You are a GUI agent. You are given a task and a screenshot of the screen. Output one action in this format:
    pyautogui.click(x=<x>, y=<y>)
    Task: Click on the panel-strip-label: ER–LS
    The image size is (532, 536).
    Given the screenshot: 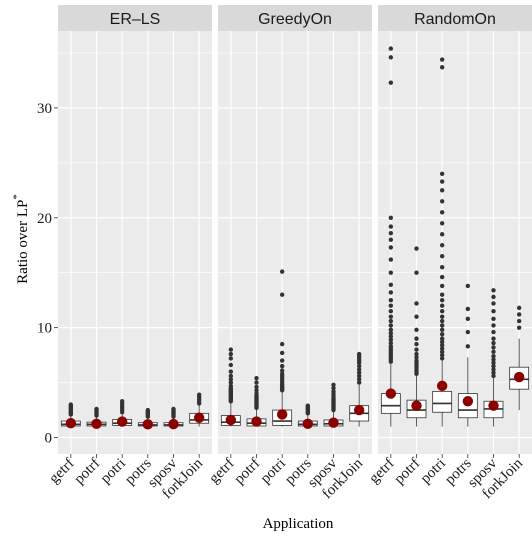 What is the action you would take?
    pyautogui.click(x=135, y=19)
    